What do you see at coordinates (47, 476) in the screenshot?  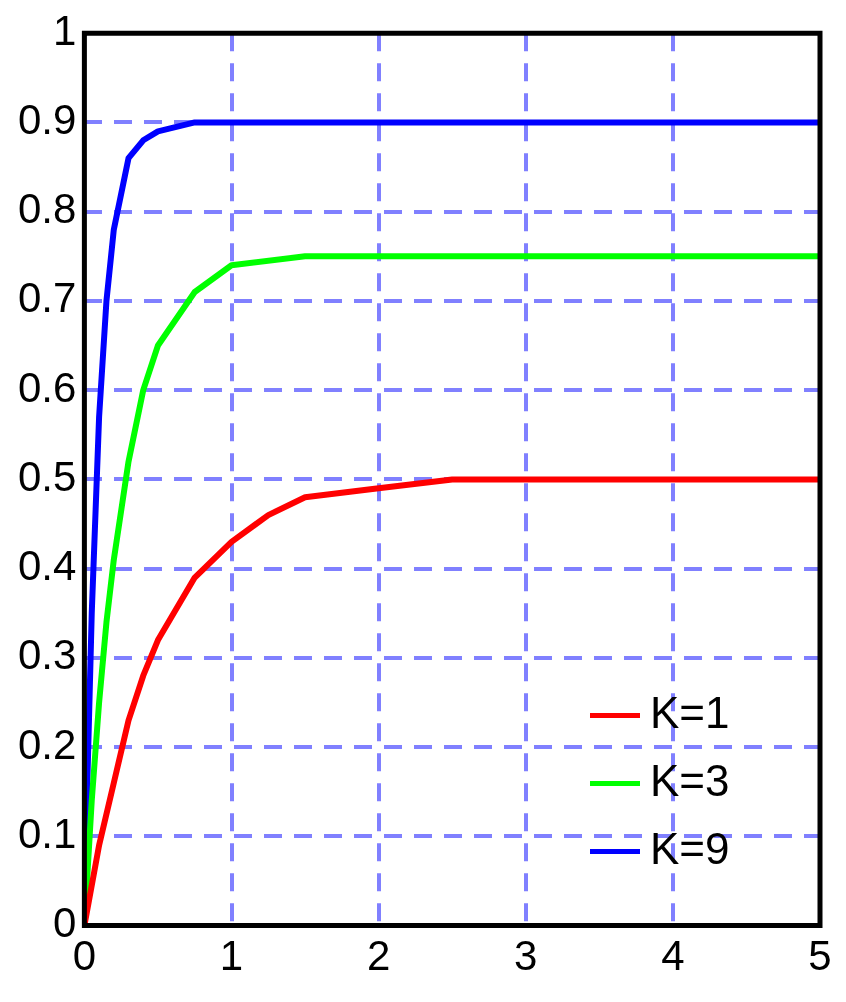 I see `y-tick-label: 0.5` at bounding box center [47, 476].